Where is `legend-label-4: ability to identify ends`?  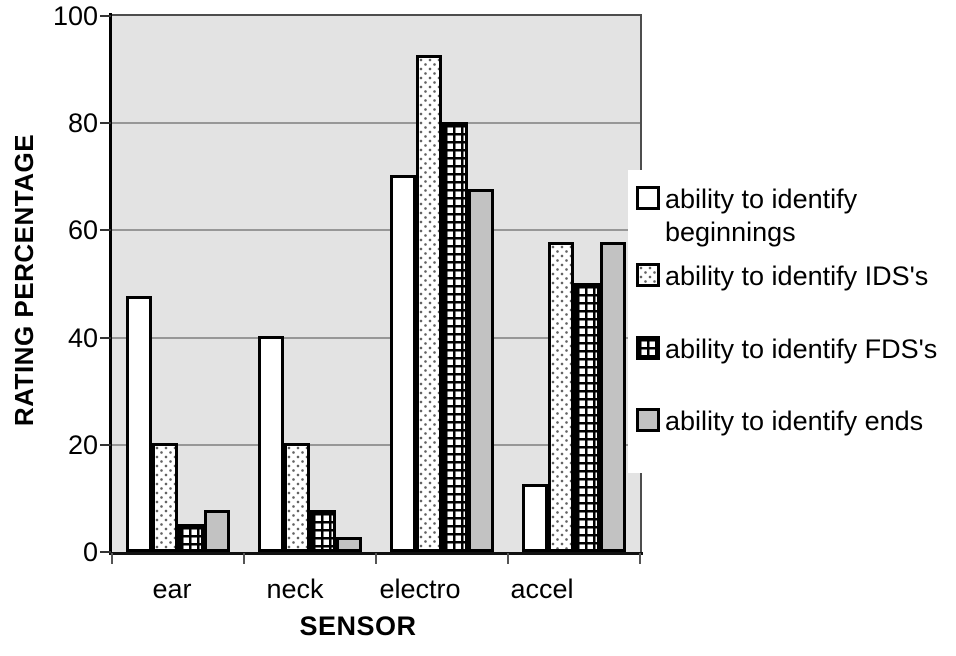 legend-label-4: ability to identify ends is located at coordinates (794, 421).